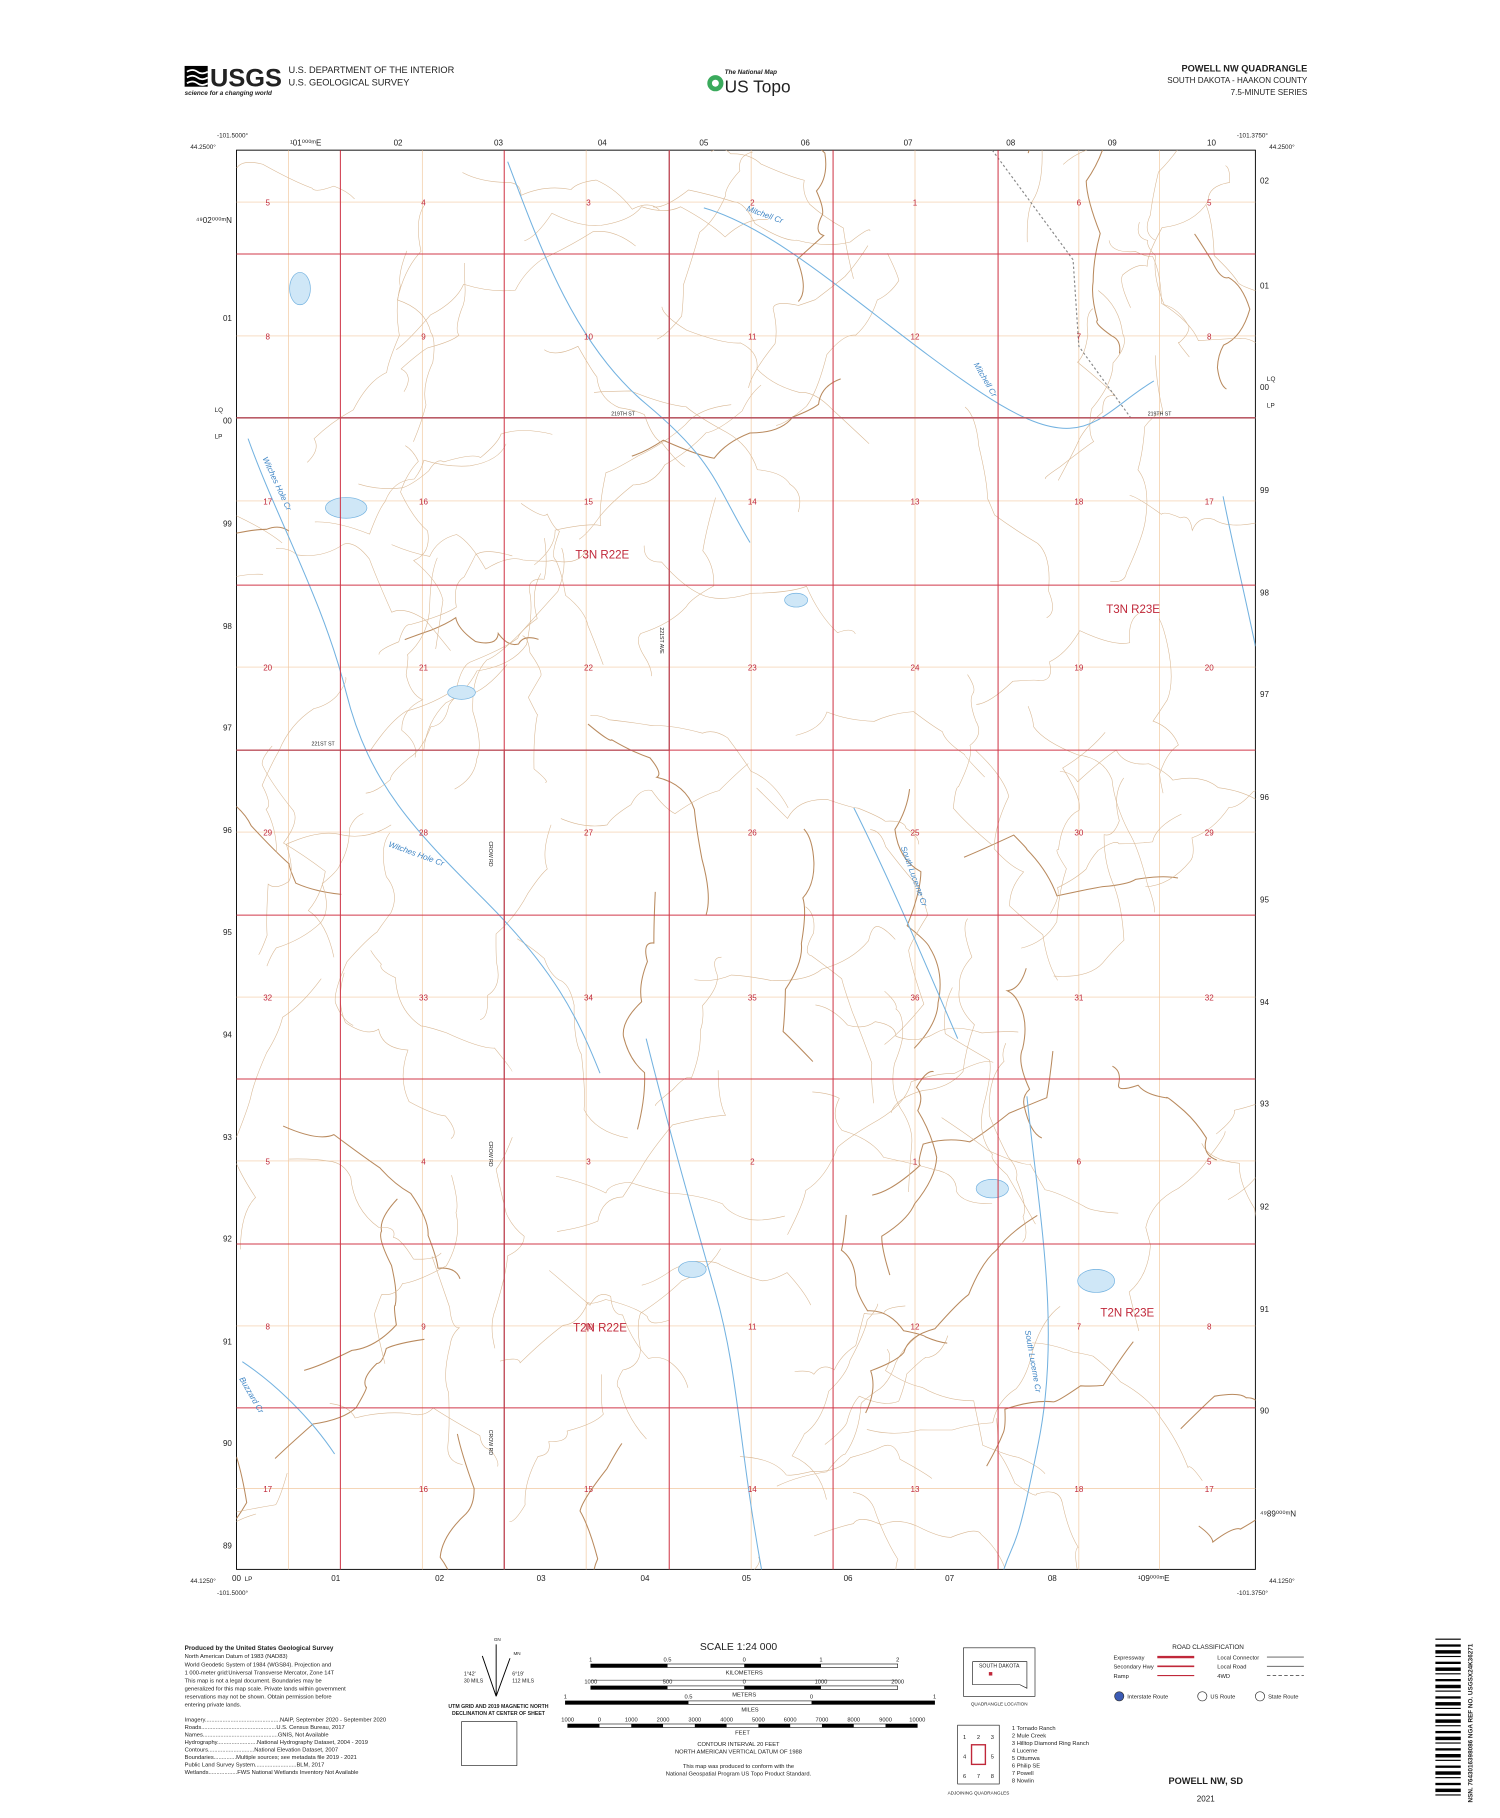 This screenshot has height=1818, width=1500. Describe the element at coordinates (227, 830) in the screenshot. I see `utm-label: 96` at that location.